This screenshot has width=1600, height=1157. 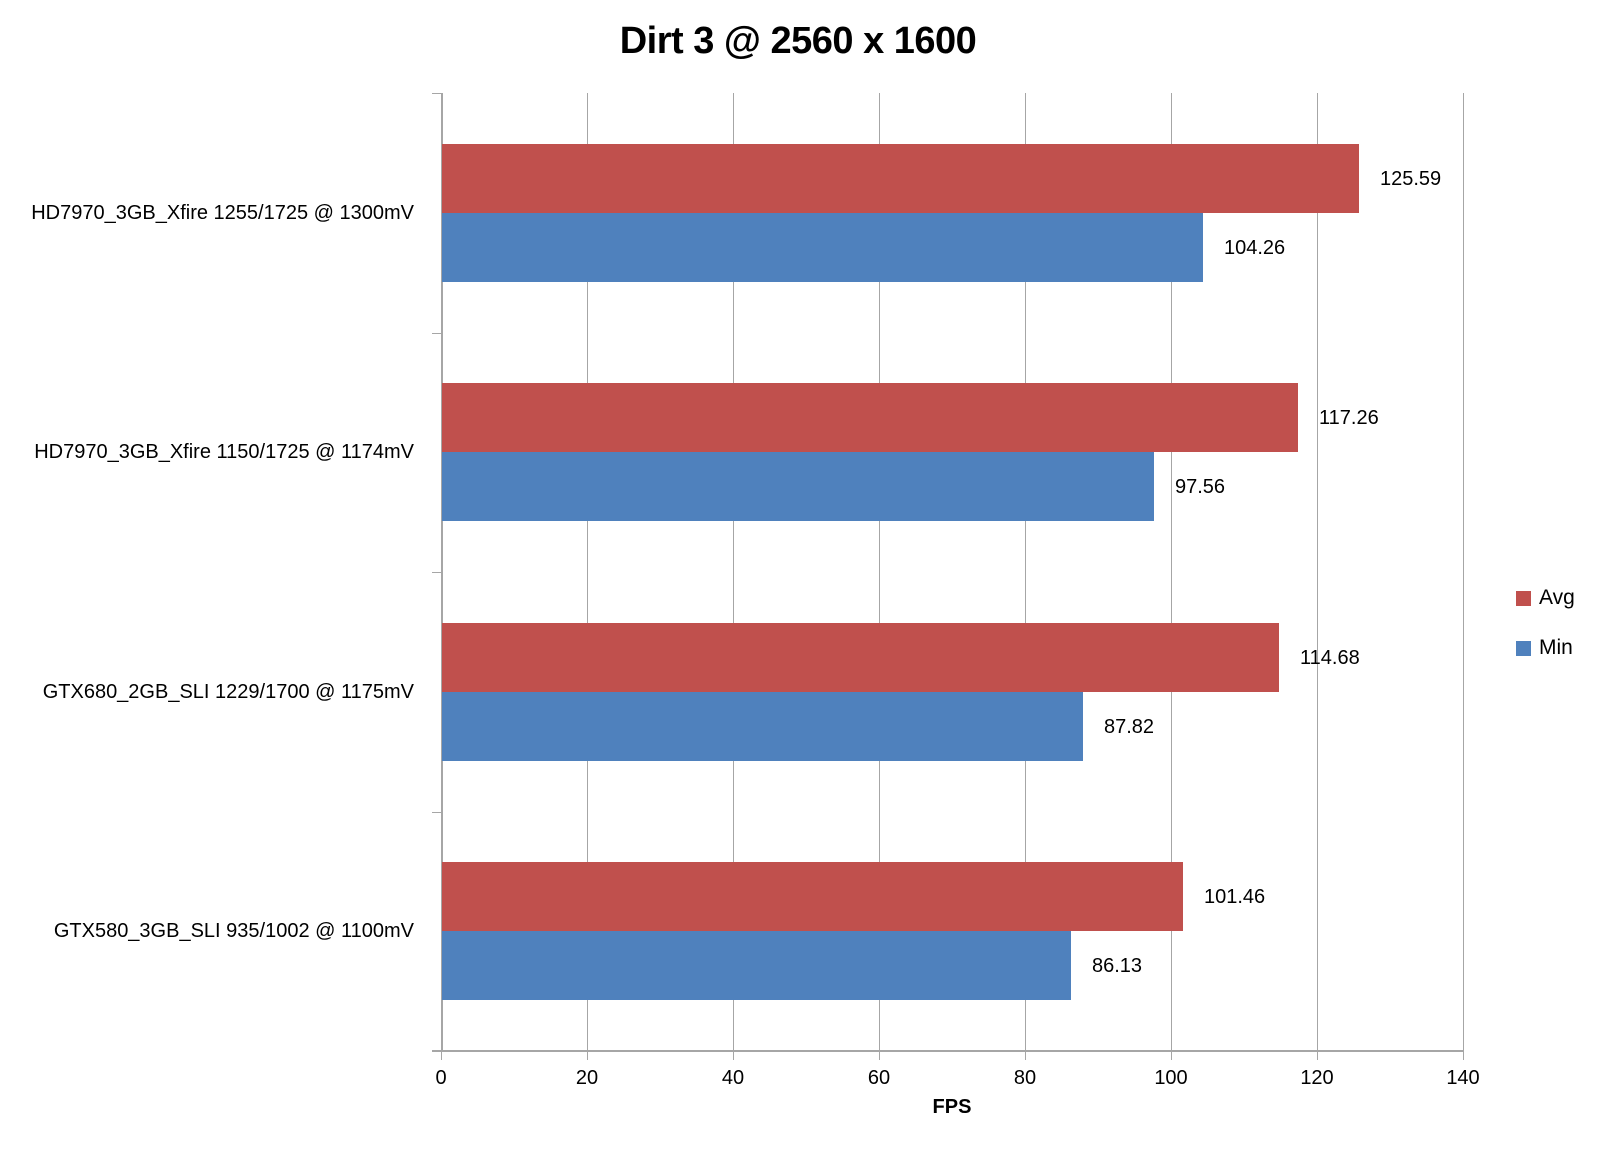 I want to click on x-tick-label-20: 20, so click(x=587, y=1078).